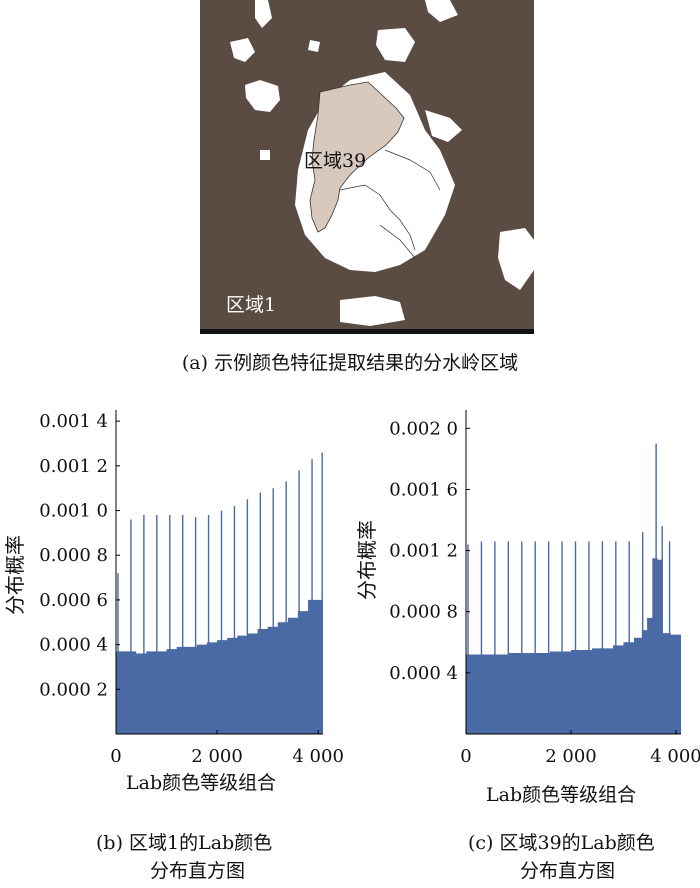 This screenshot has height=888, width=700. What do you see at coordinates (73, 421) in the screenshot?
I see `y-tick-label: 0.001 4` at bounding box center [73, 421].